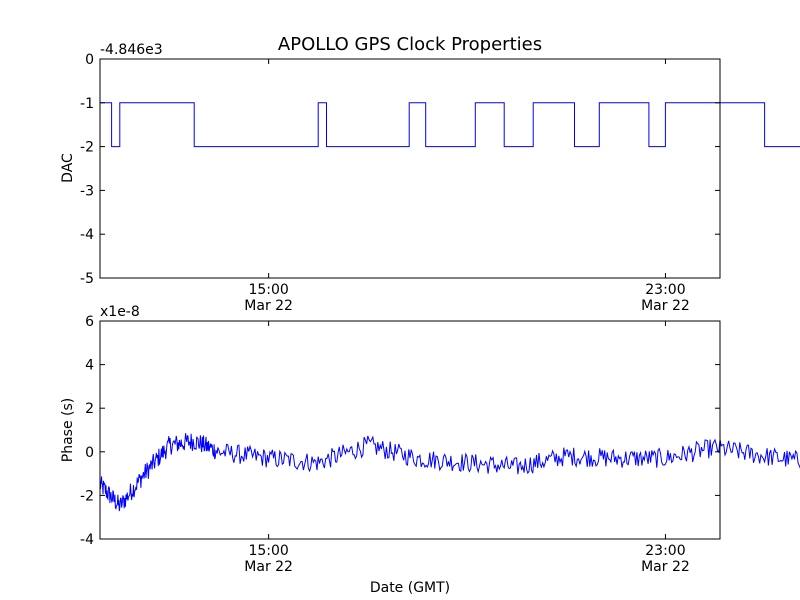 This screenshot has height=600, width=800. Describe the element at coordinates (87, 148) in the screenshot. I see `dac-y-tick-label: -2` at that location.